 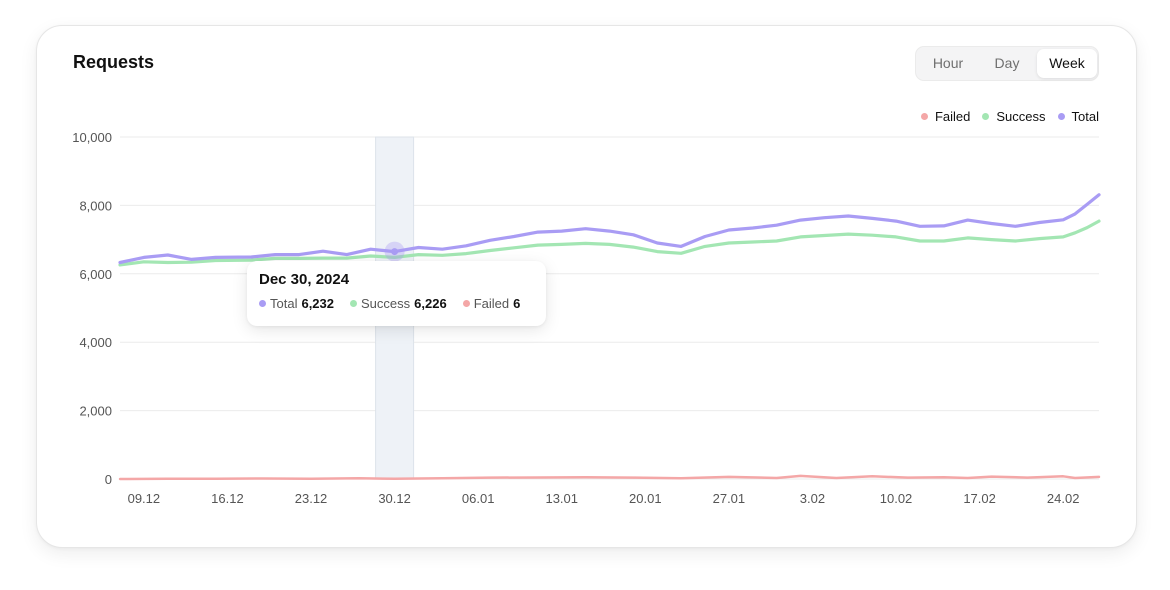 What do you see at coordinates (386, 303) in the screenshot?
I see `tooltip-success-label: Success` at bounding box center [386, 303].